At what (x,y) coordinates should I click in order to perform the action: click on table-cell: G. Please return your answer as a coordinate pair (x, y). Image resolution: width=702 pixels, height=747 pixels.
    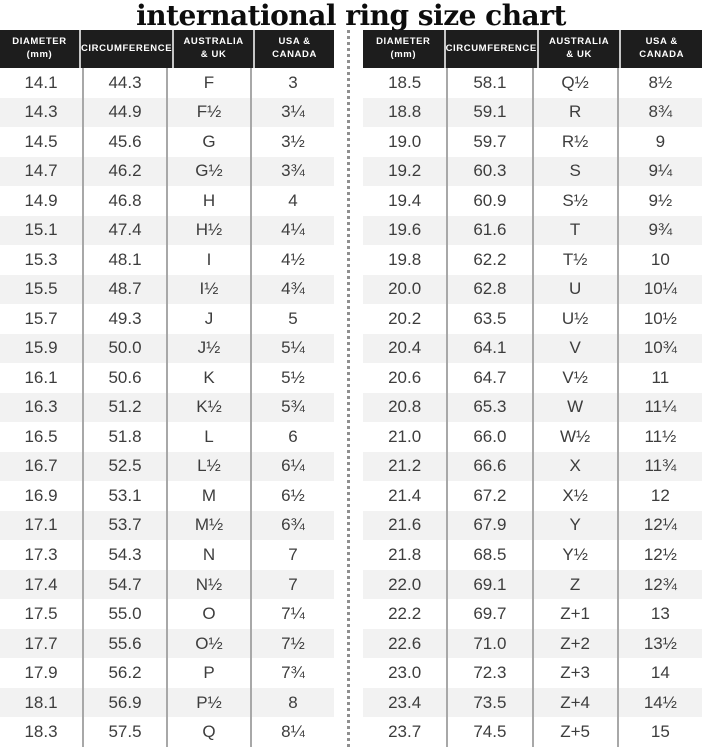
    Looking at the image, I should click on (210, 142).